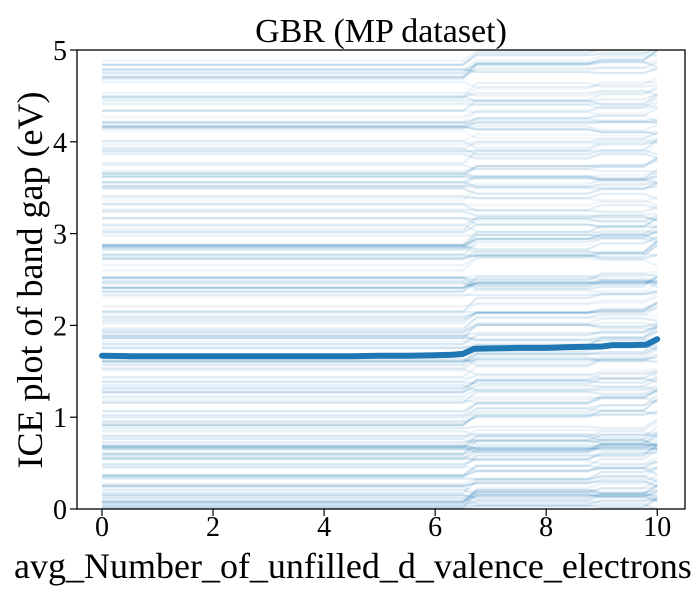 The height and width of the screenshot is (600, 700). I want to click on average-pdp-line, so click(380, 348).